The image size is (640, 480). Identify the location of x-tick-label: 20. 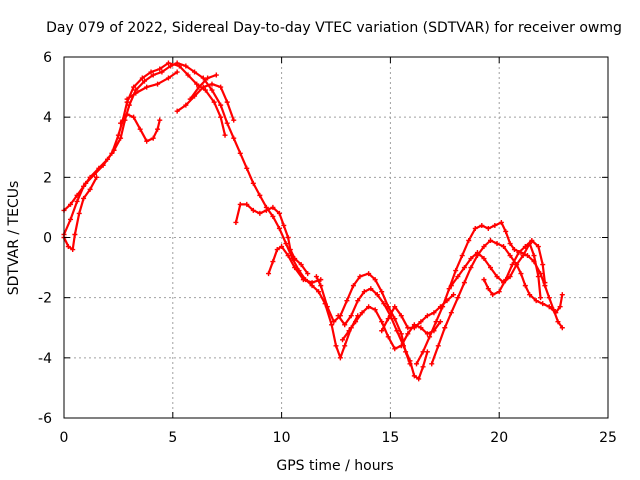
(499, 438).